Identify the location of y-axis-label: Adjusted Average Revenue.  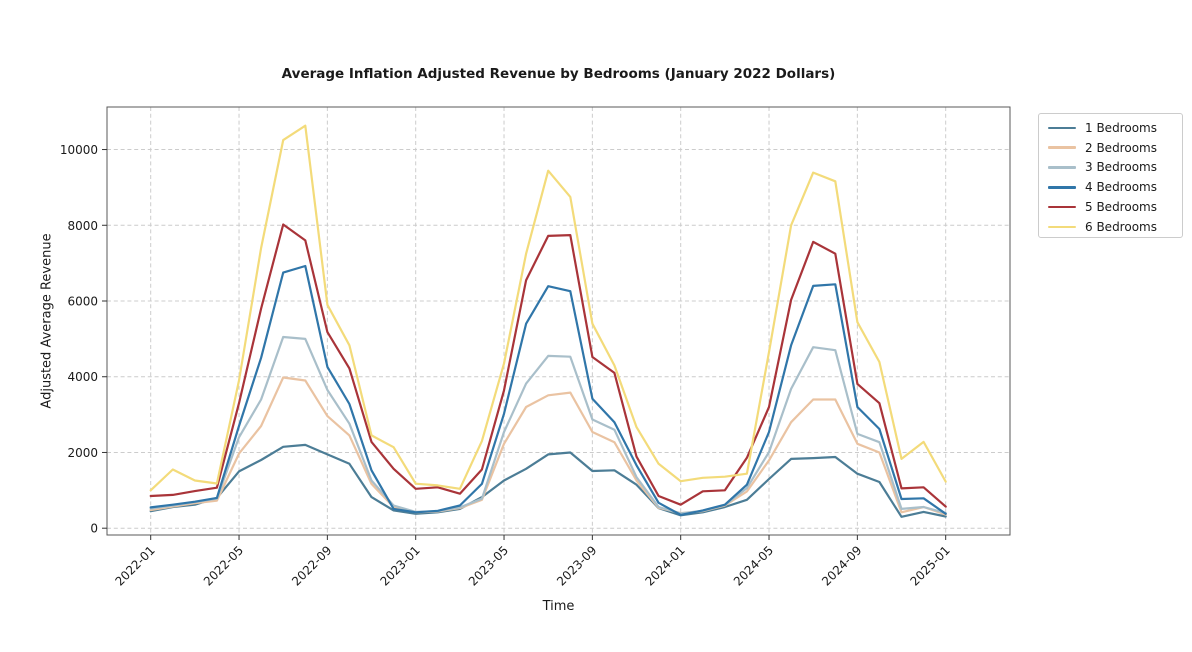
(47, 321).